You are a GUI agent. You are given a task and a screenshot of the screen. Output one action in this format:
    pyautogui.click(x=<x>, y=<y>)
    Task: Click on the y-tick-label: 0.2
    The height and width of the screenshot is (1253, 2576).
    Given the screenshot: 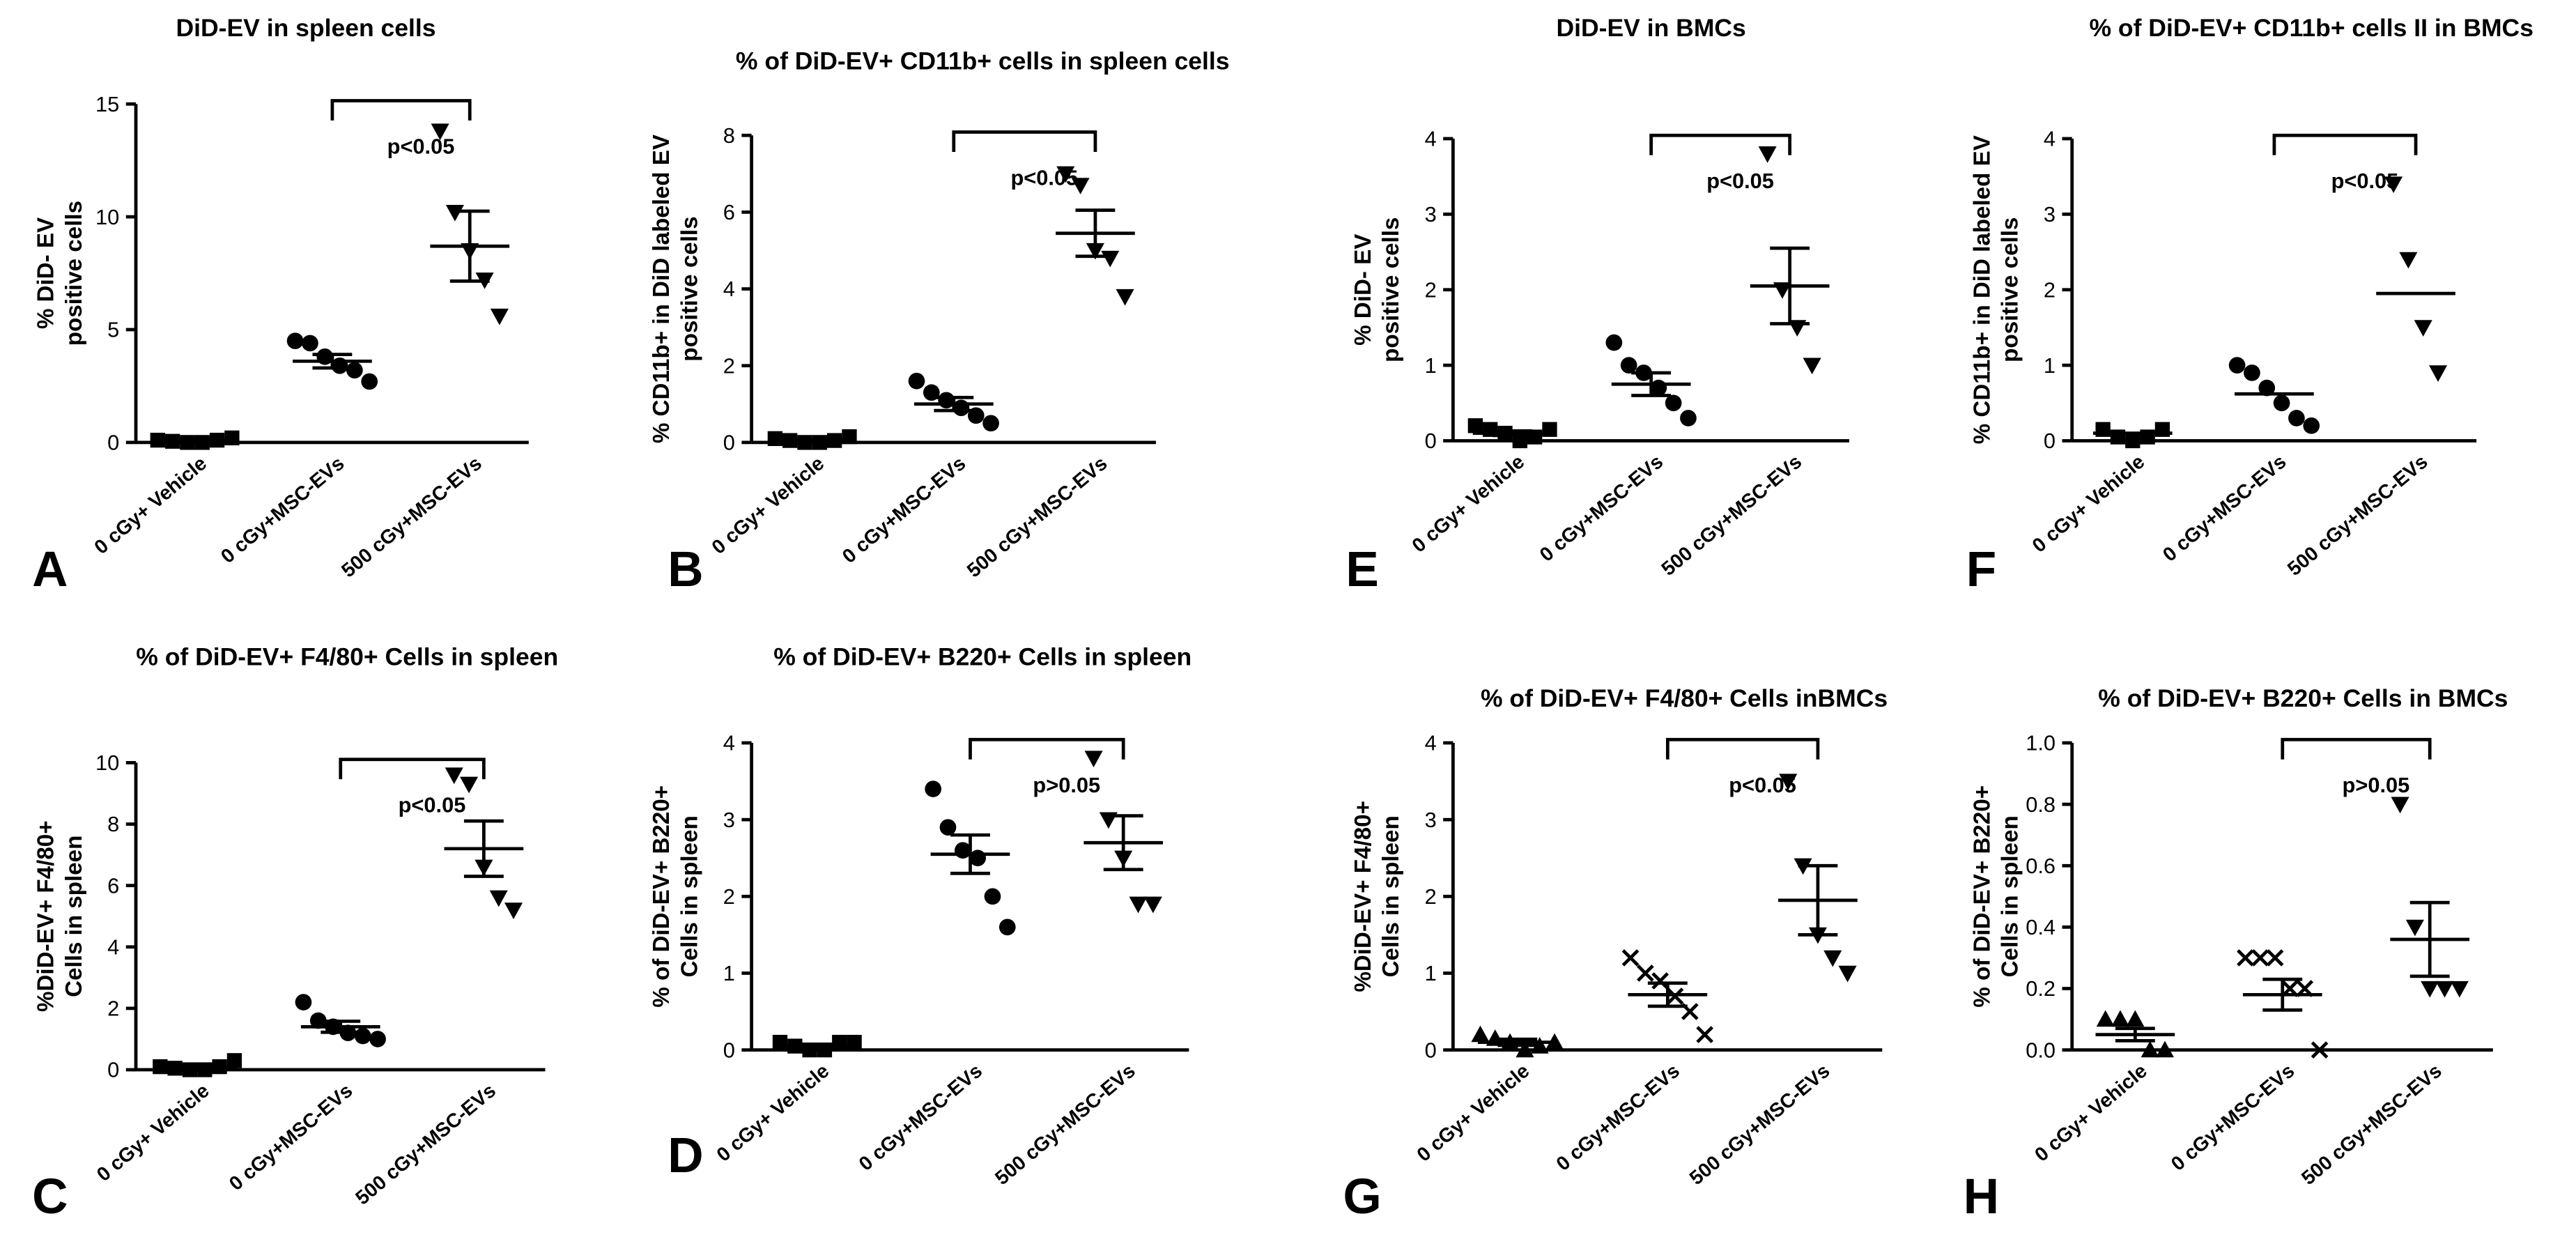 What is the action you would take?
    pyautogui.click(x=2041, y=988)
    